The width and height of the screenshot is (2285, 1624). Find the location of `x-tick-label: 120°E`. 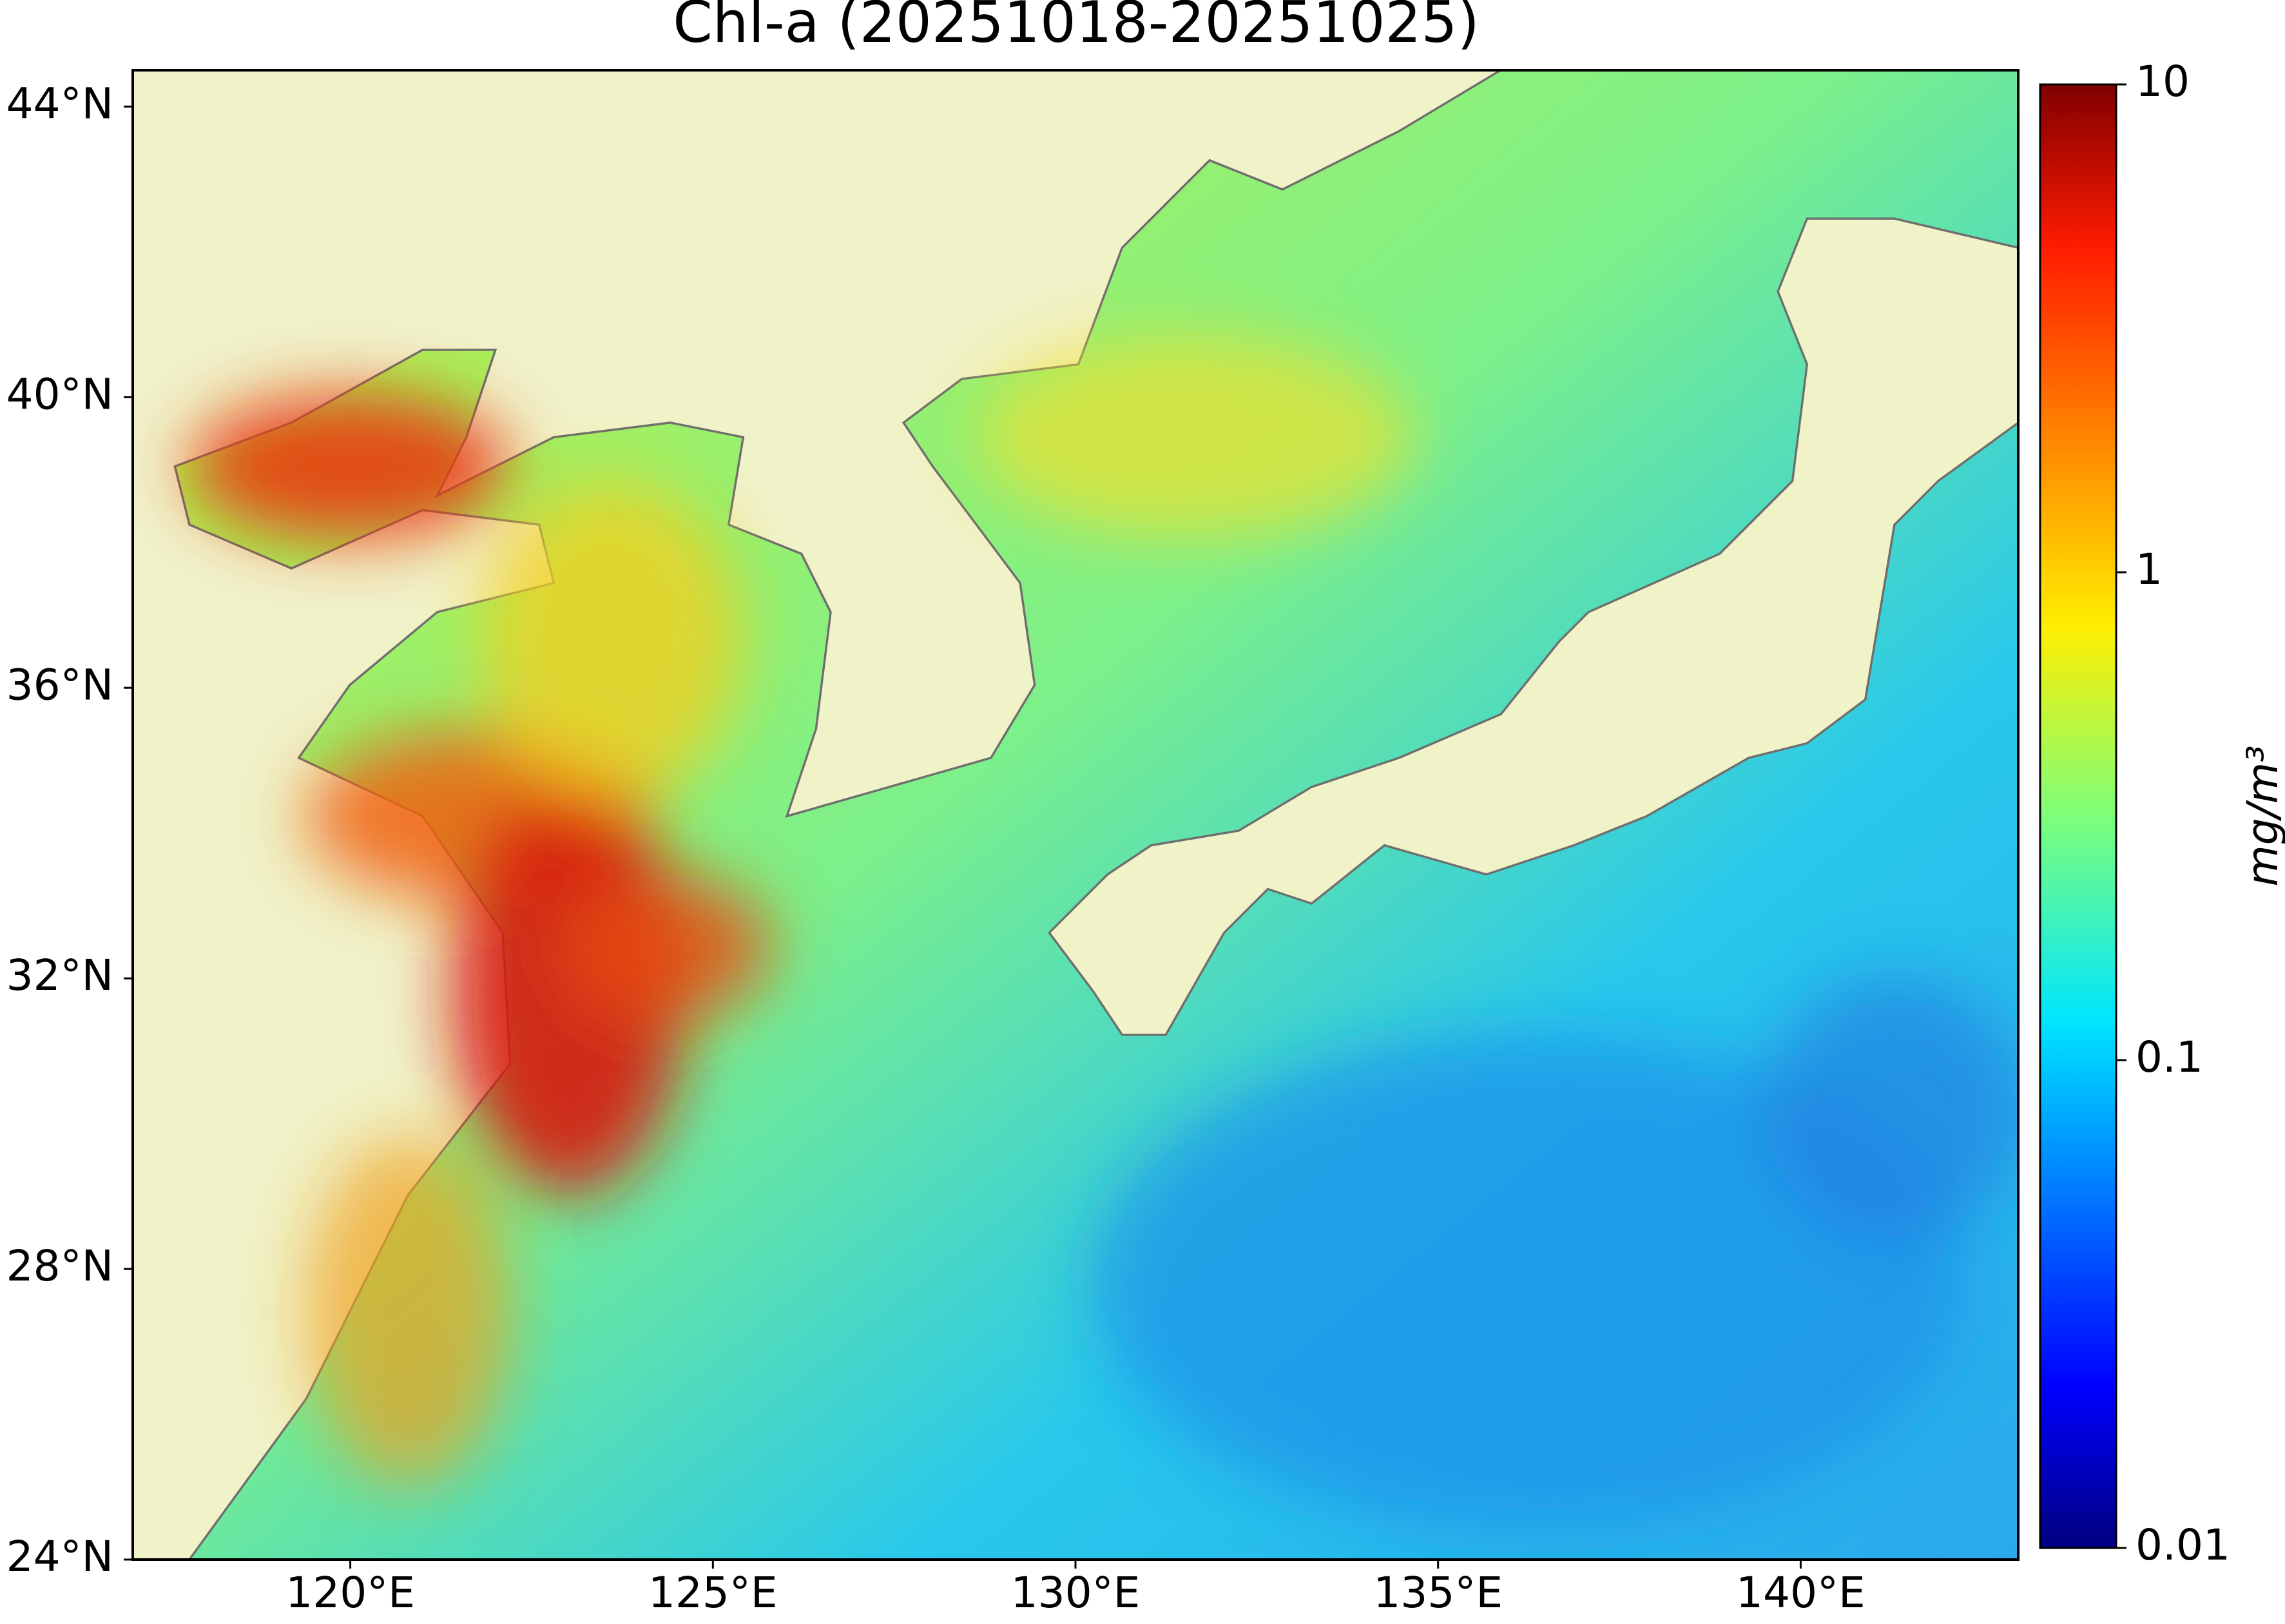

x-tick-label: 120°E is located at coordinates (350, 1593).